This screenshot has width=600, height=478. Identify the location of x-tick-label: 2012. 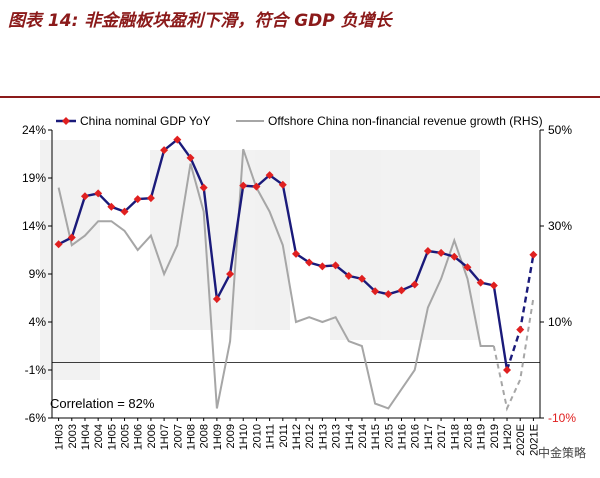
(310, 436).